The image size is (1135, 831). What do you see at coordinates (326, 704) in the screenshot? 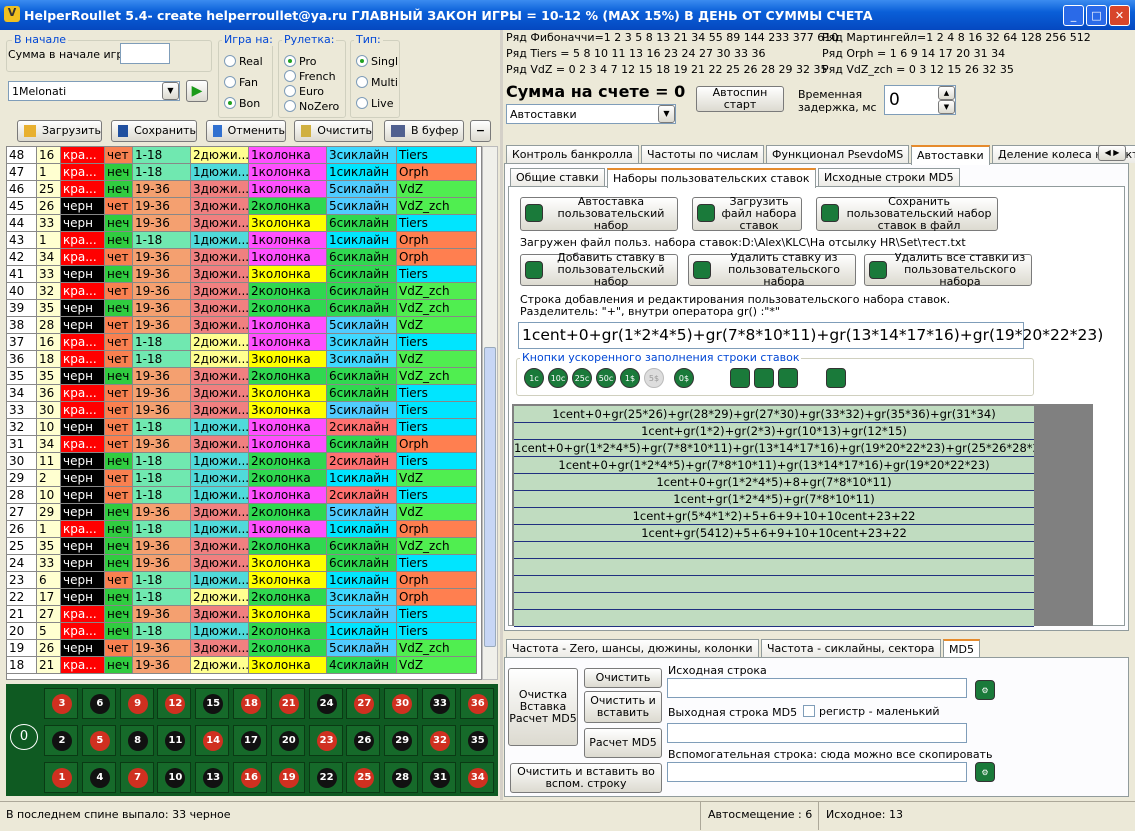
I see `number-chip: 24` at bounding box center [326, 704].